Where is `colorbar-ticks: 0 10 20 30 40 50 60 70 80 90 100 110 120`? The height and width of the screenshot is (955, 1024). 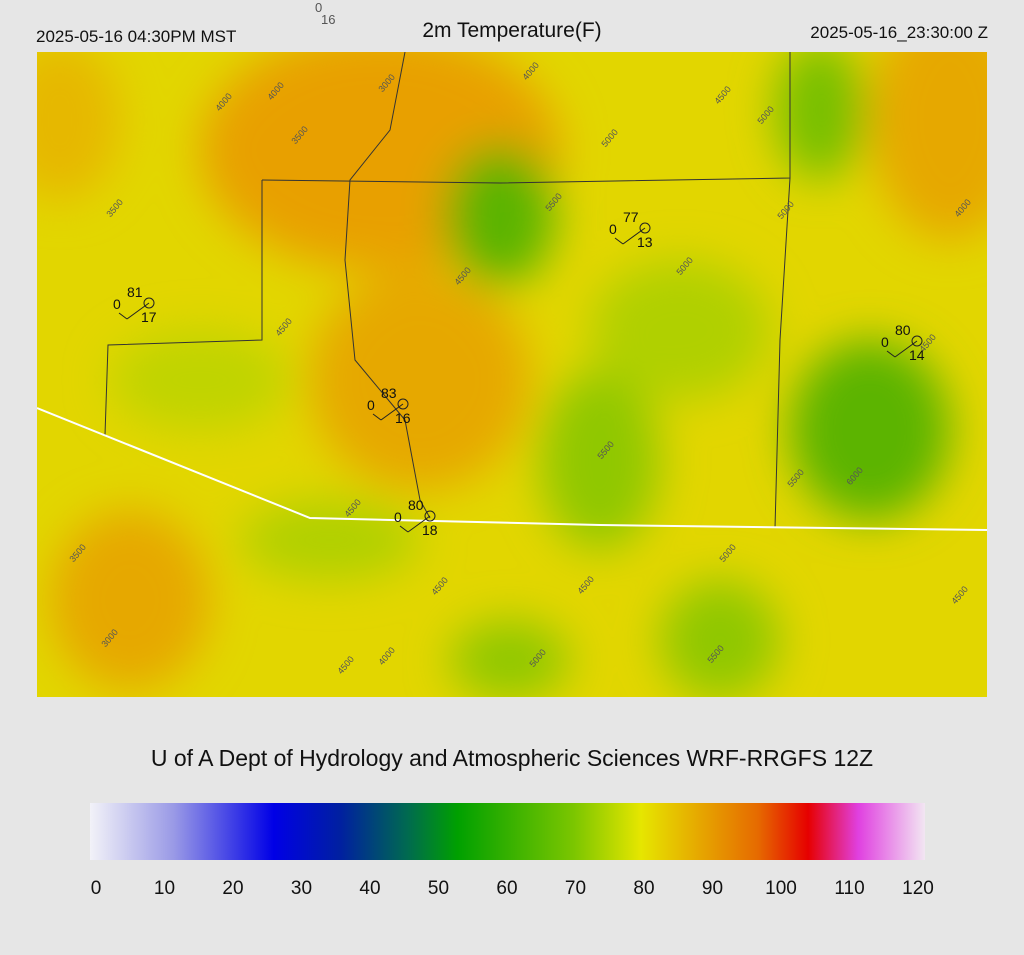 colorbar-ticks: 0 10 20 30 40 50 60 70 80 90 100 110 120 is located at coordinates (512, 888).